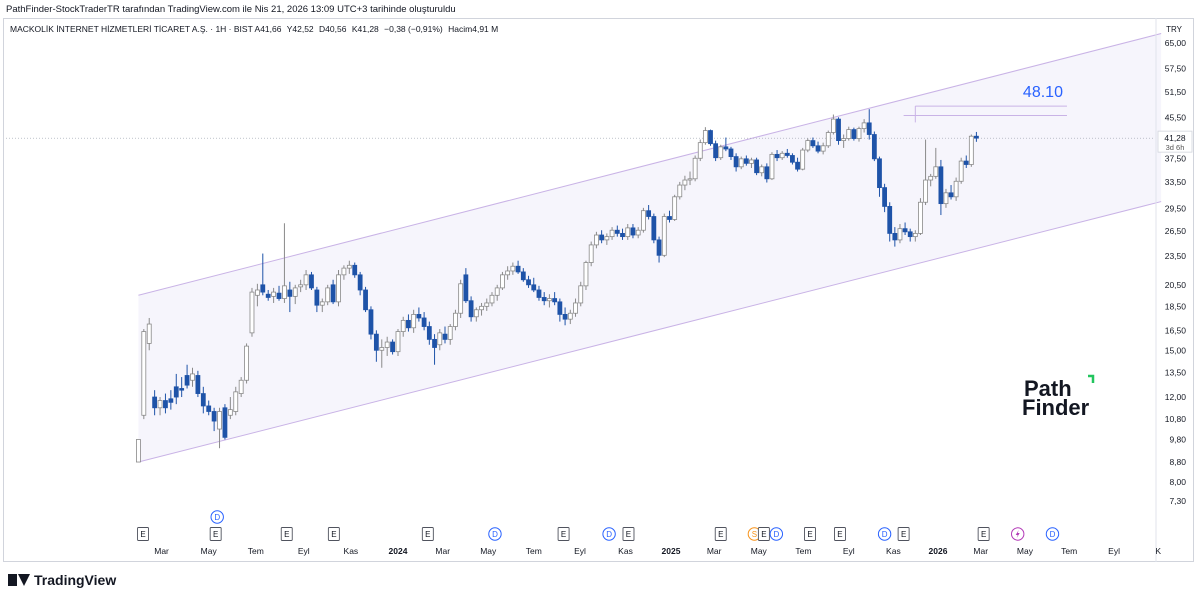 The image size is (1200, 600). Describe the element at coordinates (368, 29) in the screenshot. I see `close-value: 41,28` at that location.